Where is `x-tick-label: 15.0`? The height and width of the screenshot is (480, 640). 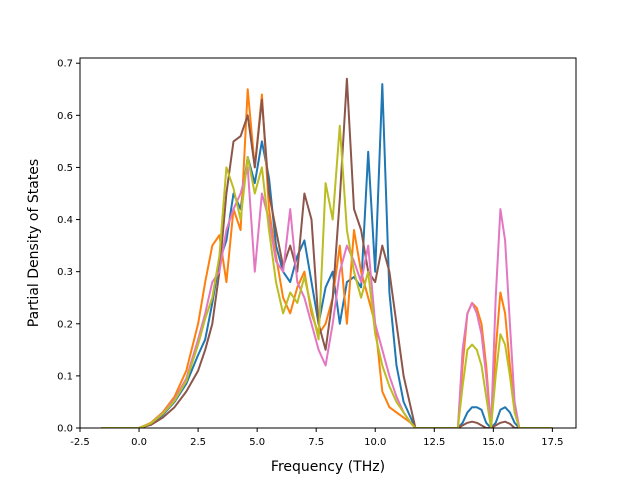
x-tick-label: 15.0 is located at coordinates (493, 442).